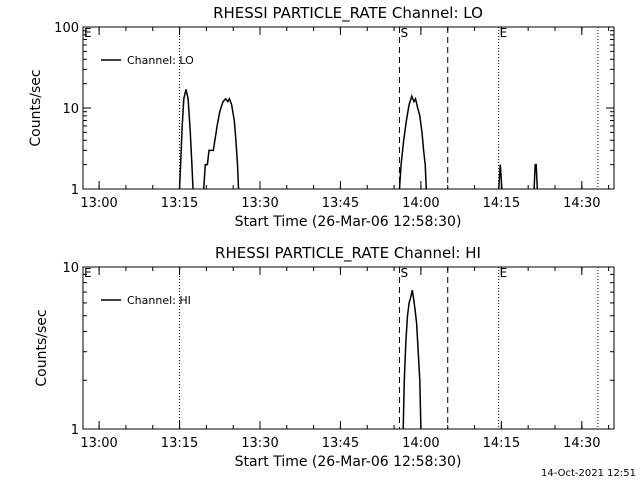  What do you see at coordinates (404, 273) in the screenshot?
I see `marker-label-hi-s-1: S` at bounding box center [404, 273].